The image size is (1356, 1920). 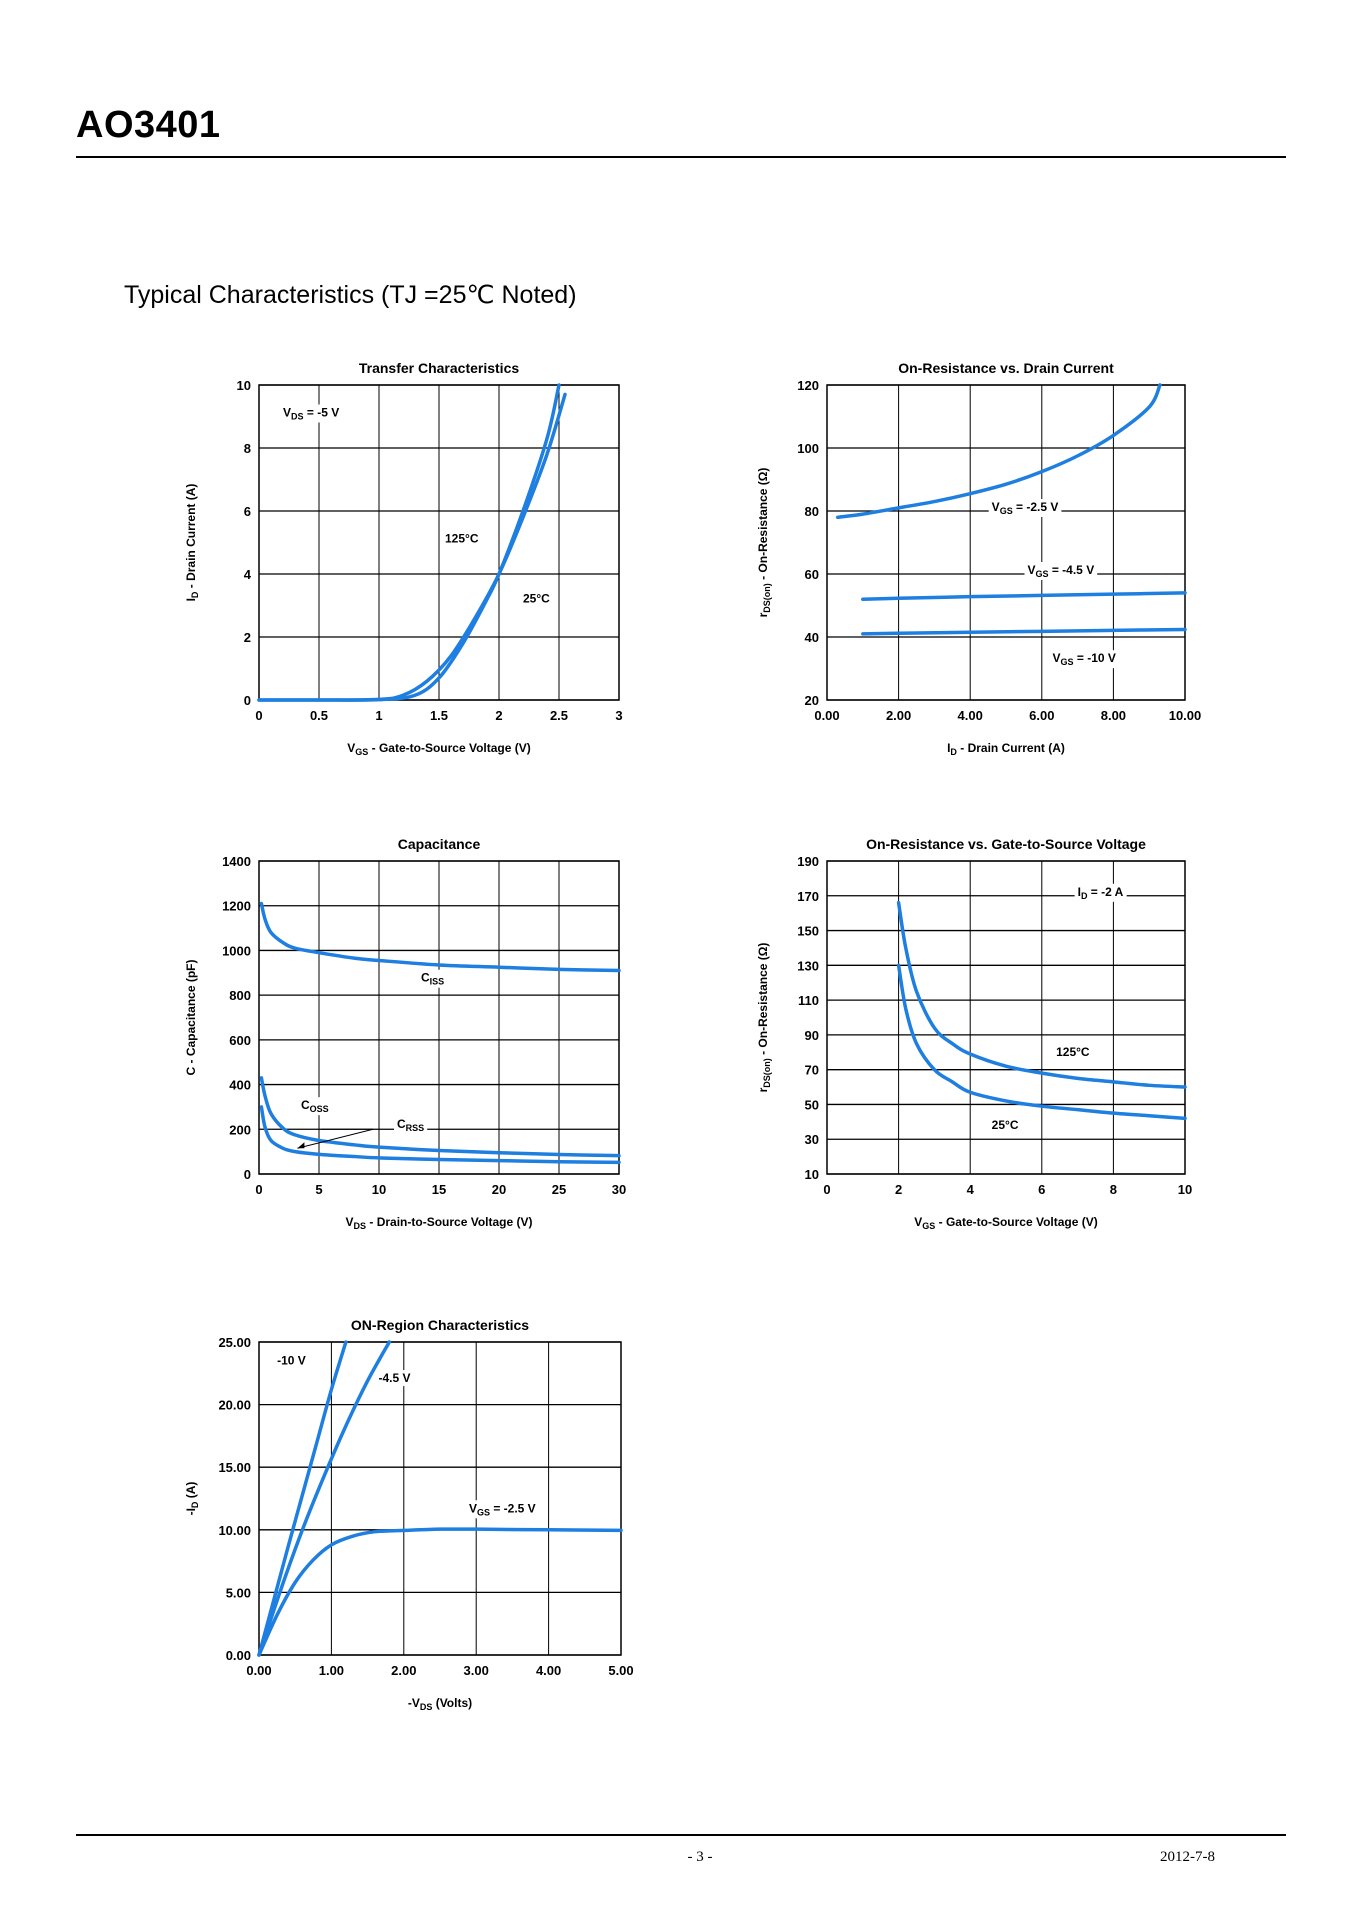 What do you see at coordinates (247, 637) in the screenshot?
I see `transfer-ytick-label: 2` at bounding box center [247, 637].